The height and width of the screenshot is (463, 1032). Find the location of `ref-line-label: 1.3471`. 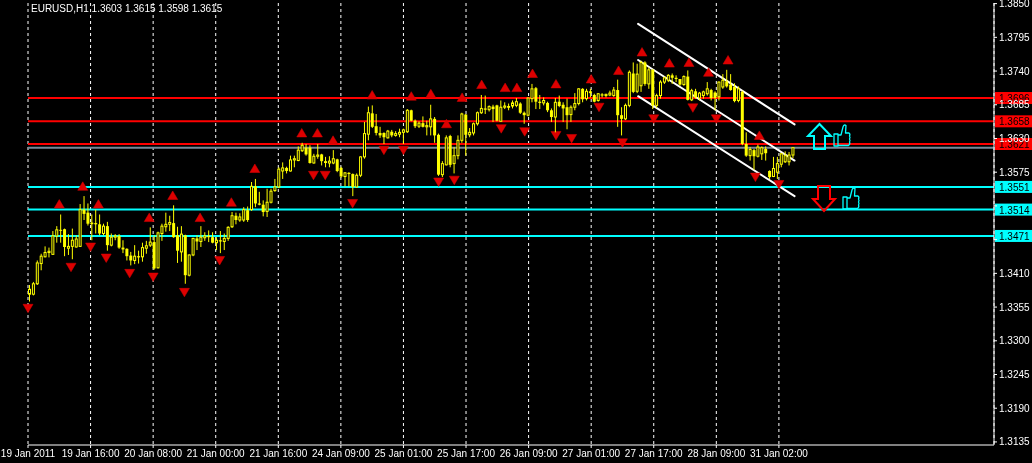

ref-line-label: 1.3471 is located at coordinates (1015, 236).